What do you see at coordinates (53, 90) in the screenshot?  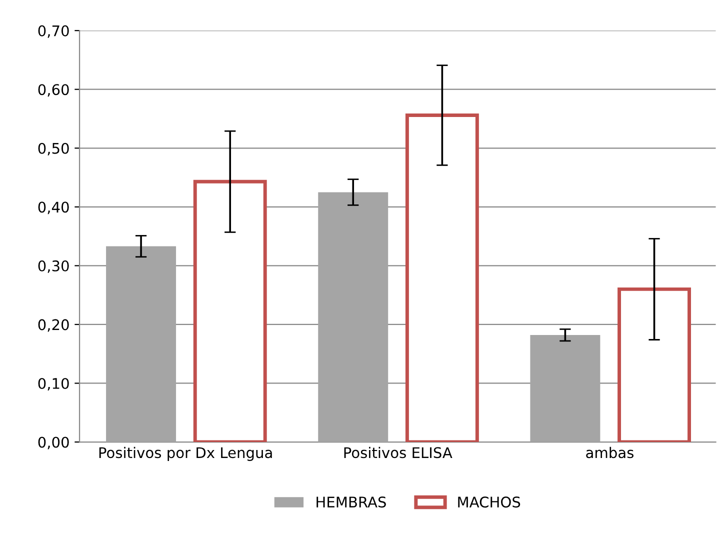 I see `y-tick-label: 0,60` at bounding box center [53, 90].